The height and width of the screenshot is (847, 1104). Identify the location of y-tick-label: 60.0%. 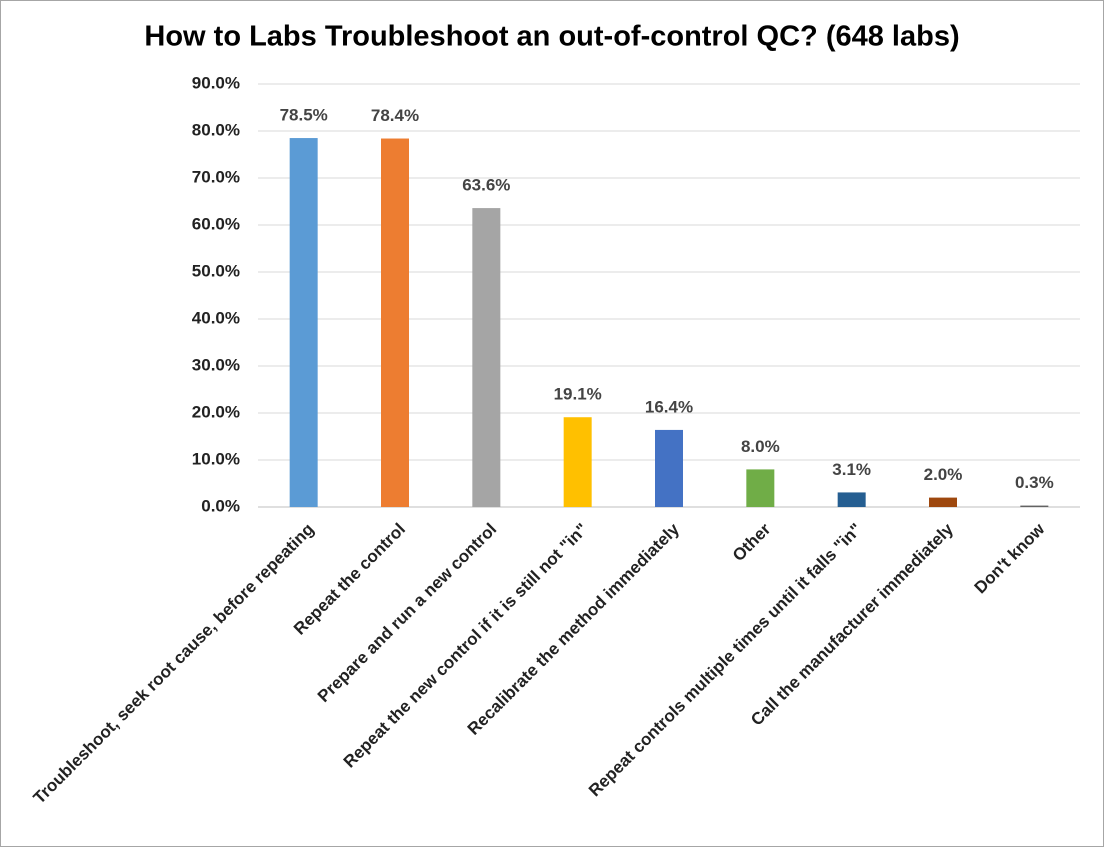
(216, 223).